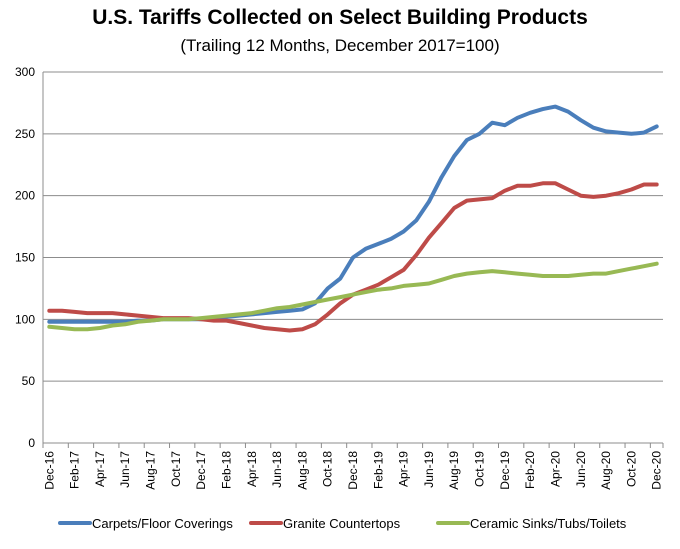  What do you see at coordinates (226, 470) in the screenshot?
I see `x-tick-label: Feb-18` at bounding box center [226, 470].